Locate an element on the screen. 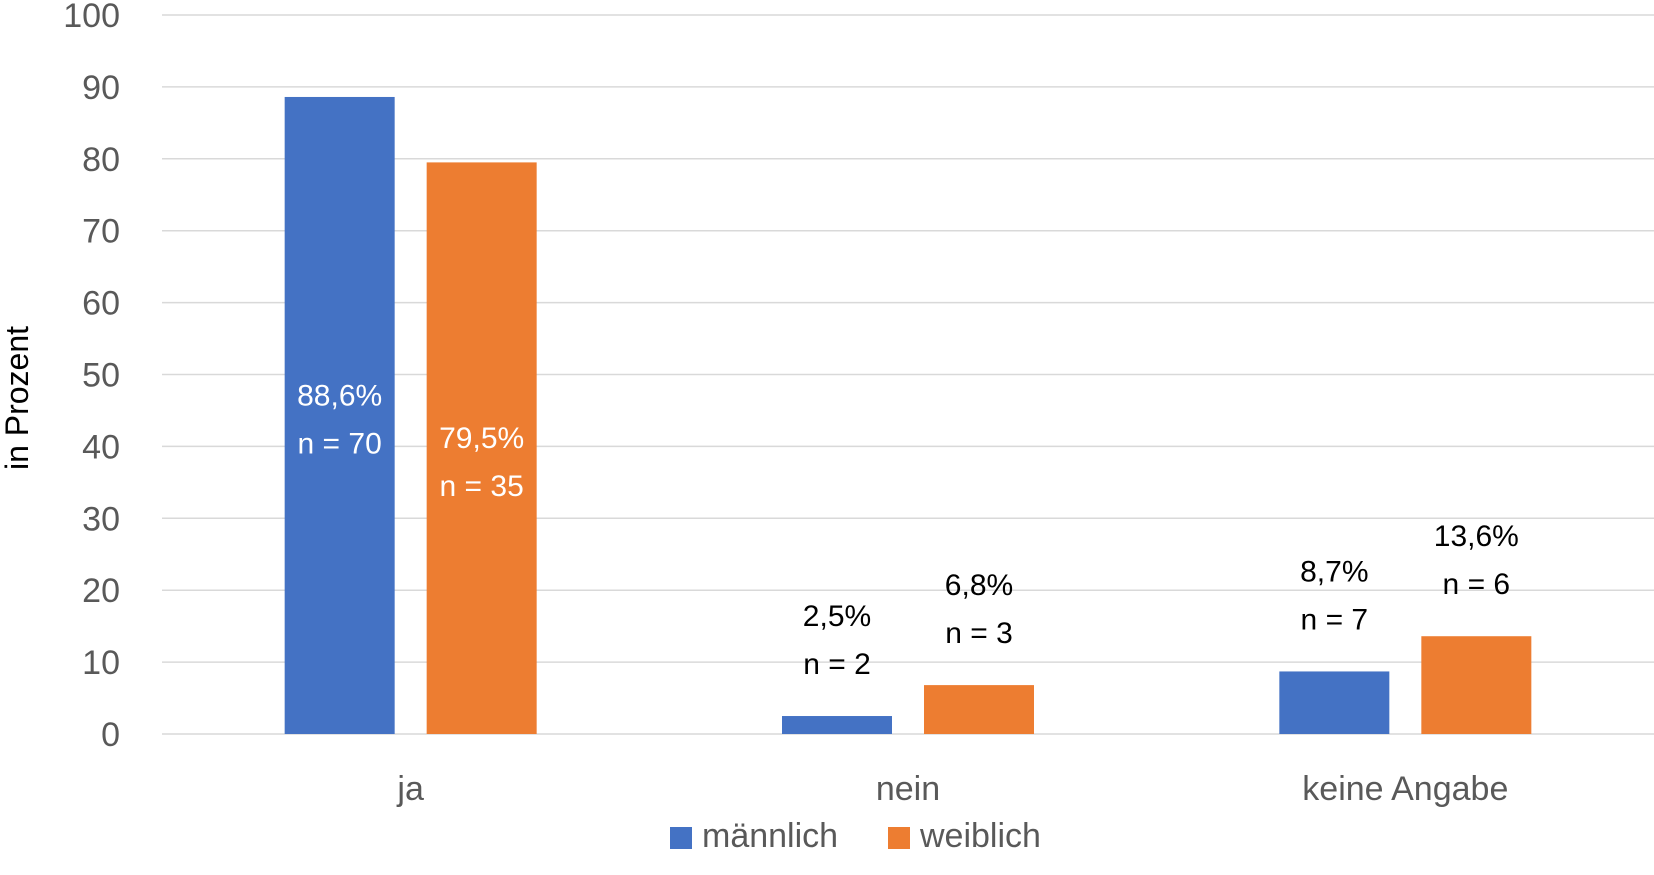 This screenshot has width=1654, height=875. y-tick-label: 30 is located at coordinates (101, 519).